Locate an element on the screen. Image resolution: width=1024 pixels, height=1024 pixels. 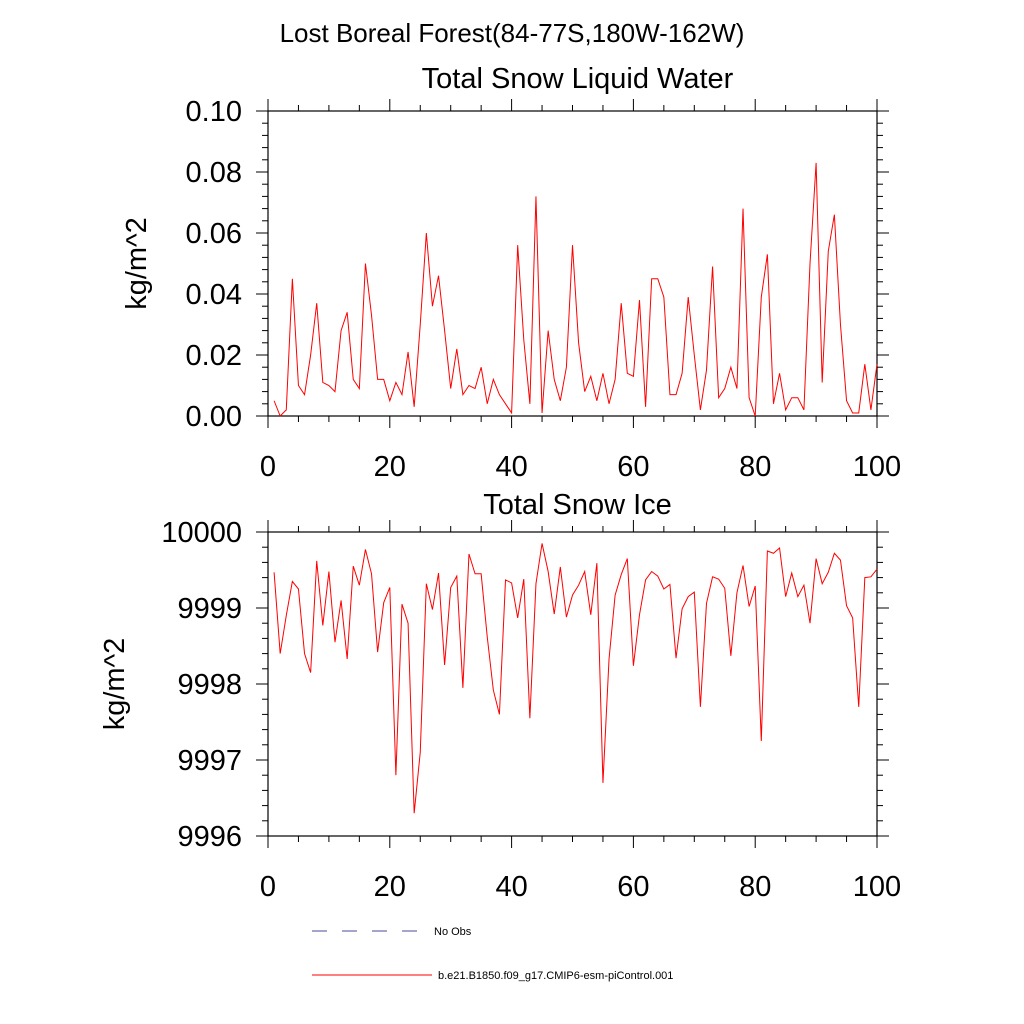
chart-title: Total Snow Ice is located at coordinates (577, 505).